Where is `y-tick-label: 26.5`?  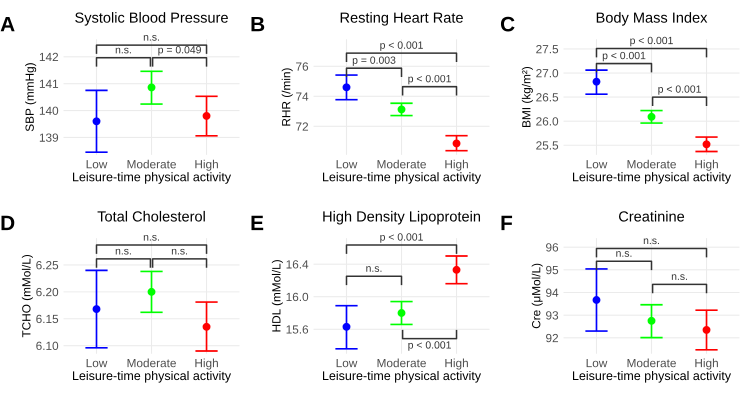 y-tick-label: 26.5 is located at coordinates (547, 97).